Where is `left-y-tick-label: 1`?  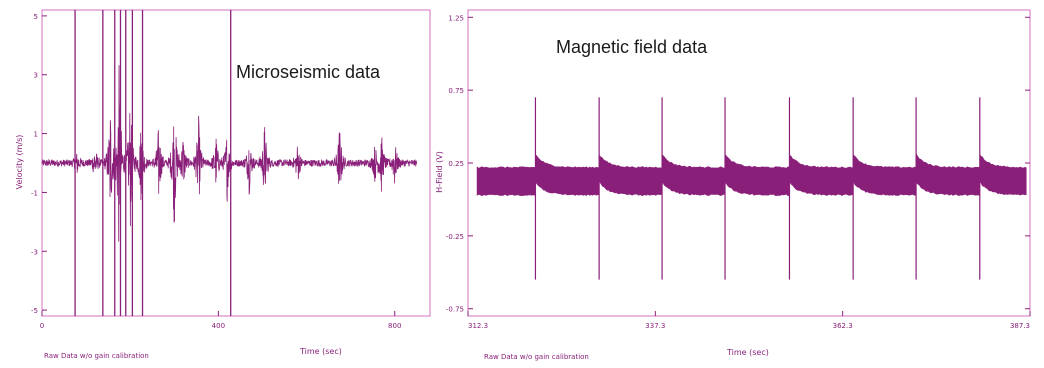 left-y-tick-label: 1 is located at coordinates (36, 135).